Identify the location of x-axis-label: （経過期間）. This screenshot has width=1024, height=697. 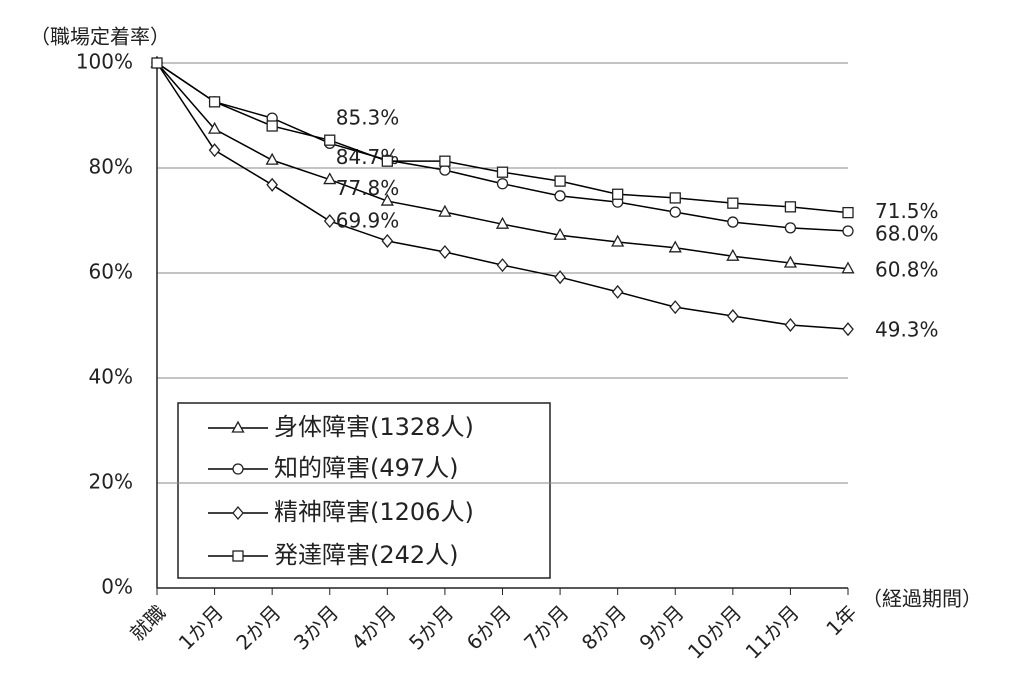
(922, 599).